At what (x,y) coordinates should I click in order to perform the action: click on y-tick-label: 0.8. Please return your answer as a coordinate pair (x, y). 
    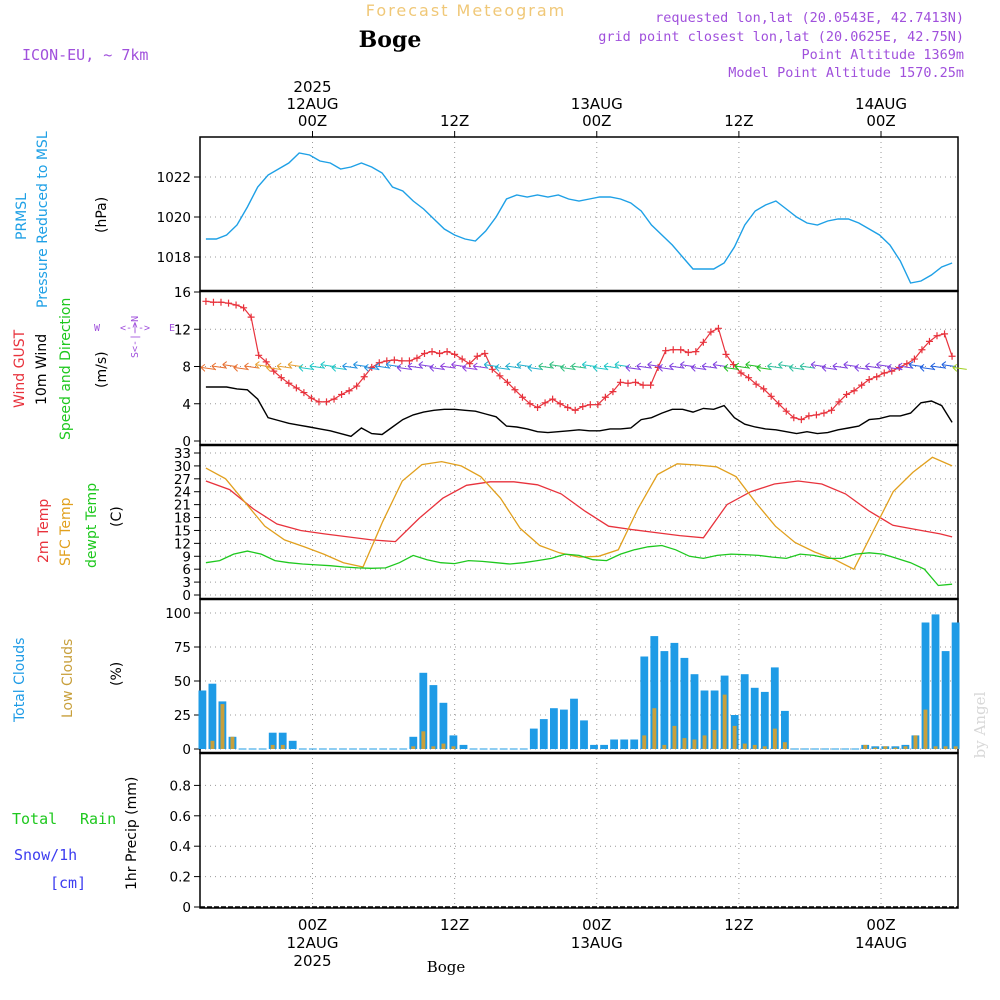
    Looking at the image, I should click on (180, 786).